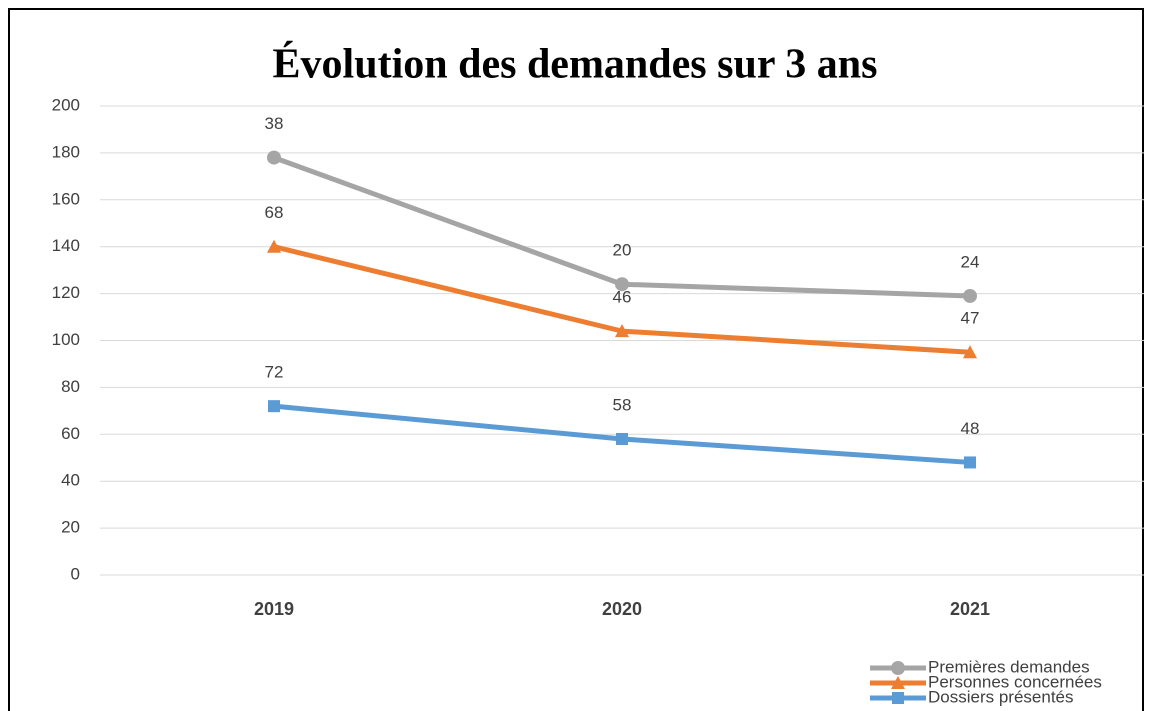 The height and width of the screenshot is (711, 1151). I want to click on legend-label: Personnes concernées, so click(1015, 681).